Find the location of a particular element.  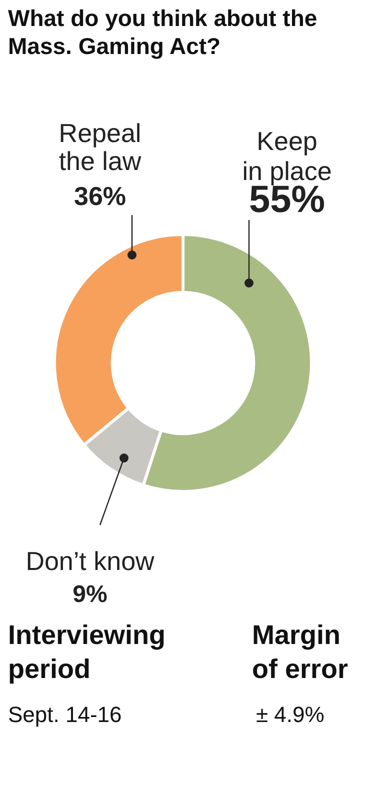

slice-label: Don’t know is located at coordinates (90, 561).